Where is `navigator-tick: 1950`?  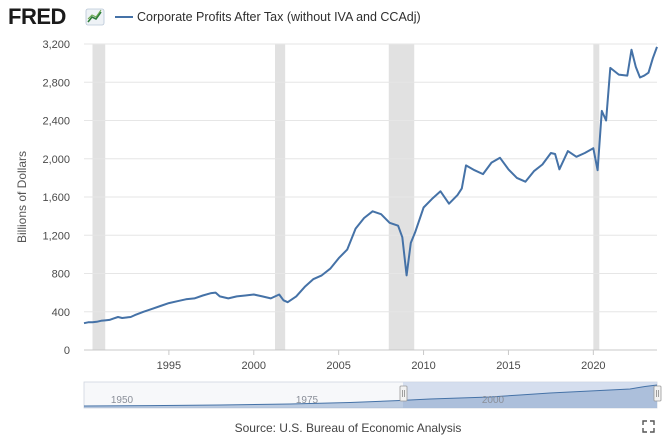 navigator-tick: 1950 is located at coordinates (122, 400).